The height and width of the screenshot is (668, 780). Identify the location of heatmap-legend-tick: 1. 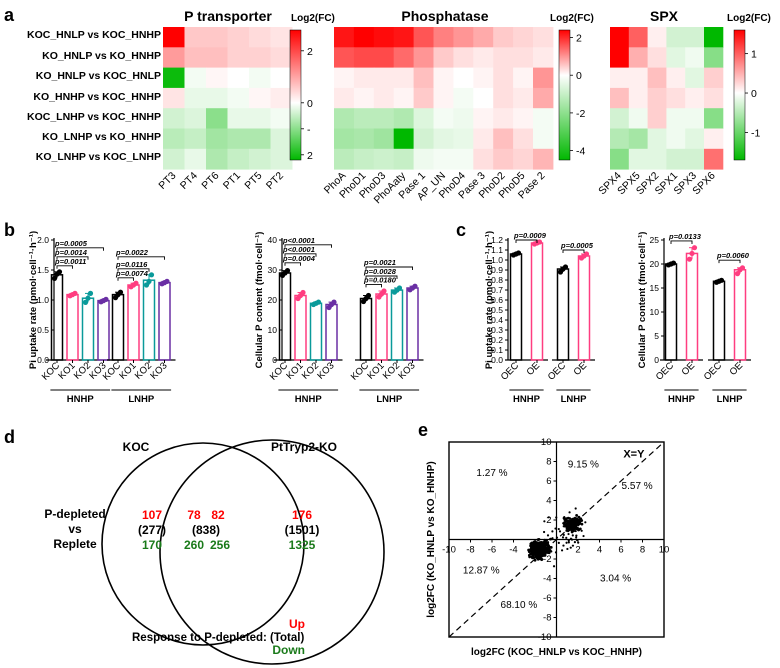
(754, 55).